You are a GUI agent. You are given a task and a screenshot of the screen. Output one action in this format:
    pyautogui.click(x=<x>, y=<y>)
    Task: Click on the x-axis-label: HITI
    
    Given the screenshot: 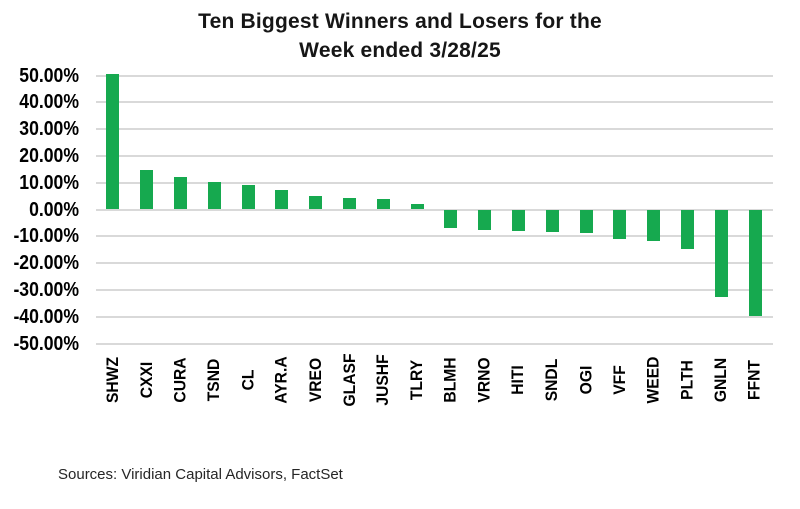 What is the action you would take?
    pyautogui.click(x=518, y=380)
    